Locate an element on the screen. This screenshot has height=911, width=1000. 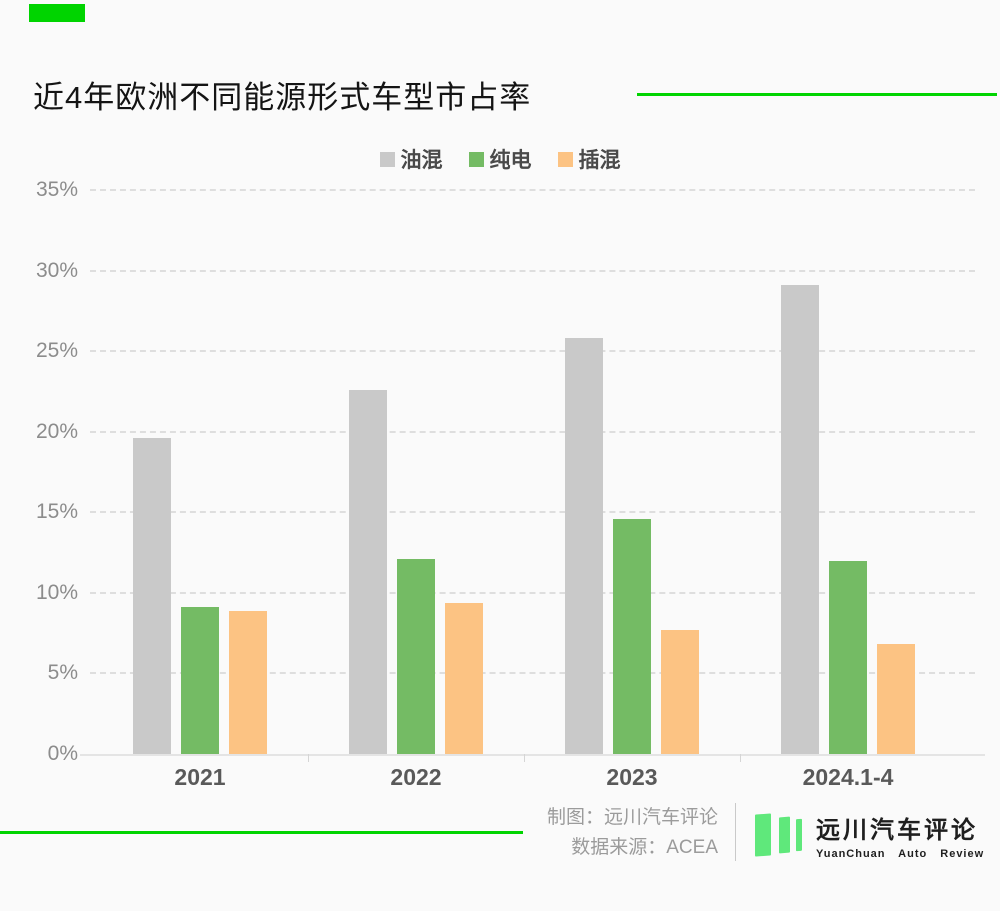
x-axis-label: 2022 is located at coordinates (416, 777).